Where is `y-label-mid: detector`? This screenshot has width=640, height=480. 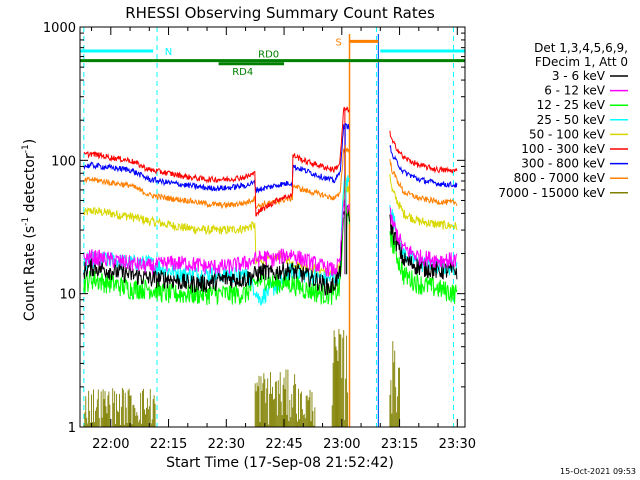 y-label-mid: detector is located at coordinates (30, 185).